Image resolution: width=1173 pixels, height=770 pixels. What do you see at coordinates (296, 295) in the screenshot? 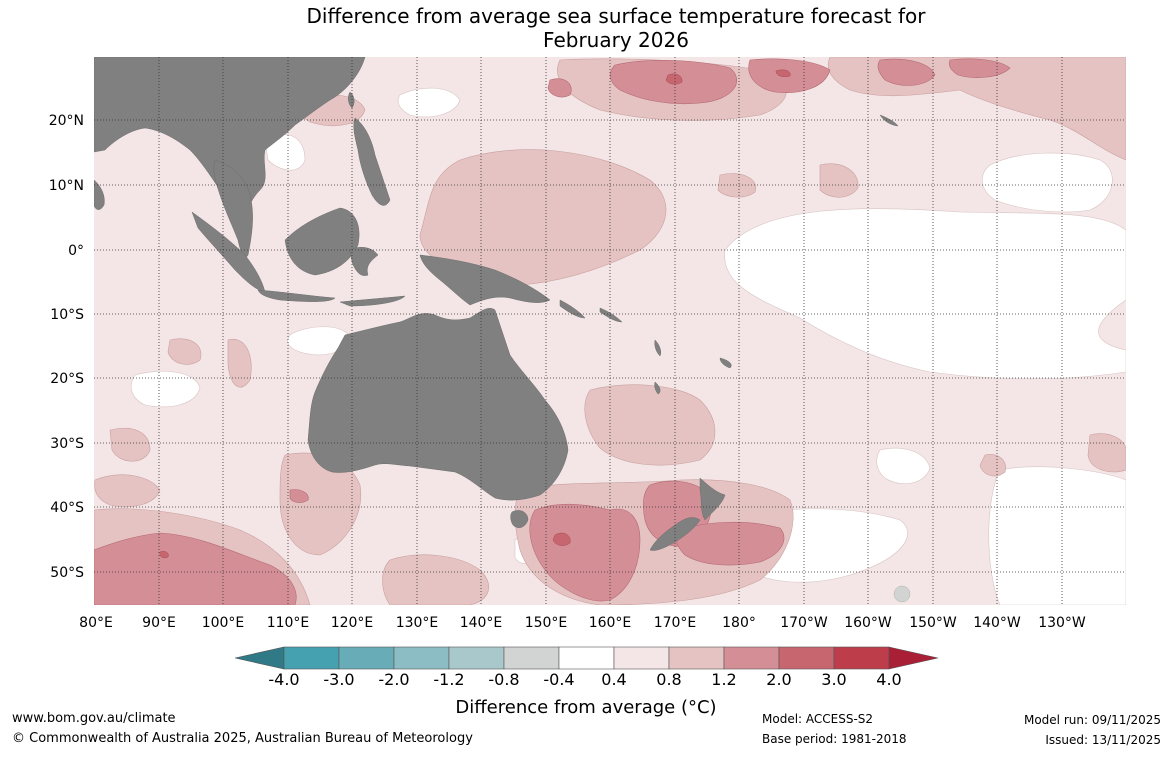
I see `land-java` at bounding box center [296, 295].